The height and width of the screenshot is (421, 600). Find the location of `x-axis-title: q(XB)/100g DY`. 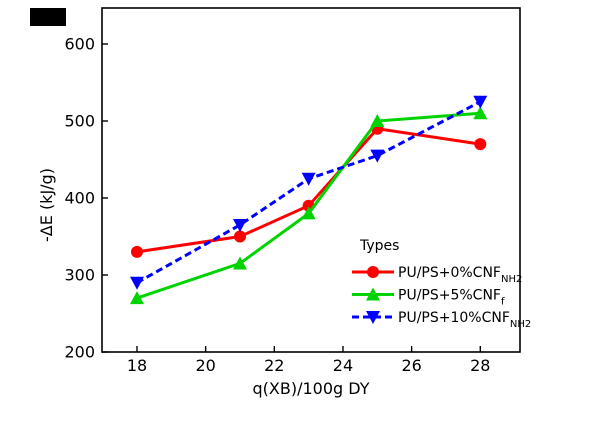

x-axis-title: q(XB)/100g DY is located at coordinates (311, 388).